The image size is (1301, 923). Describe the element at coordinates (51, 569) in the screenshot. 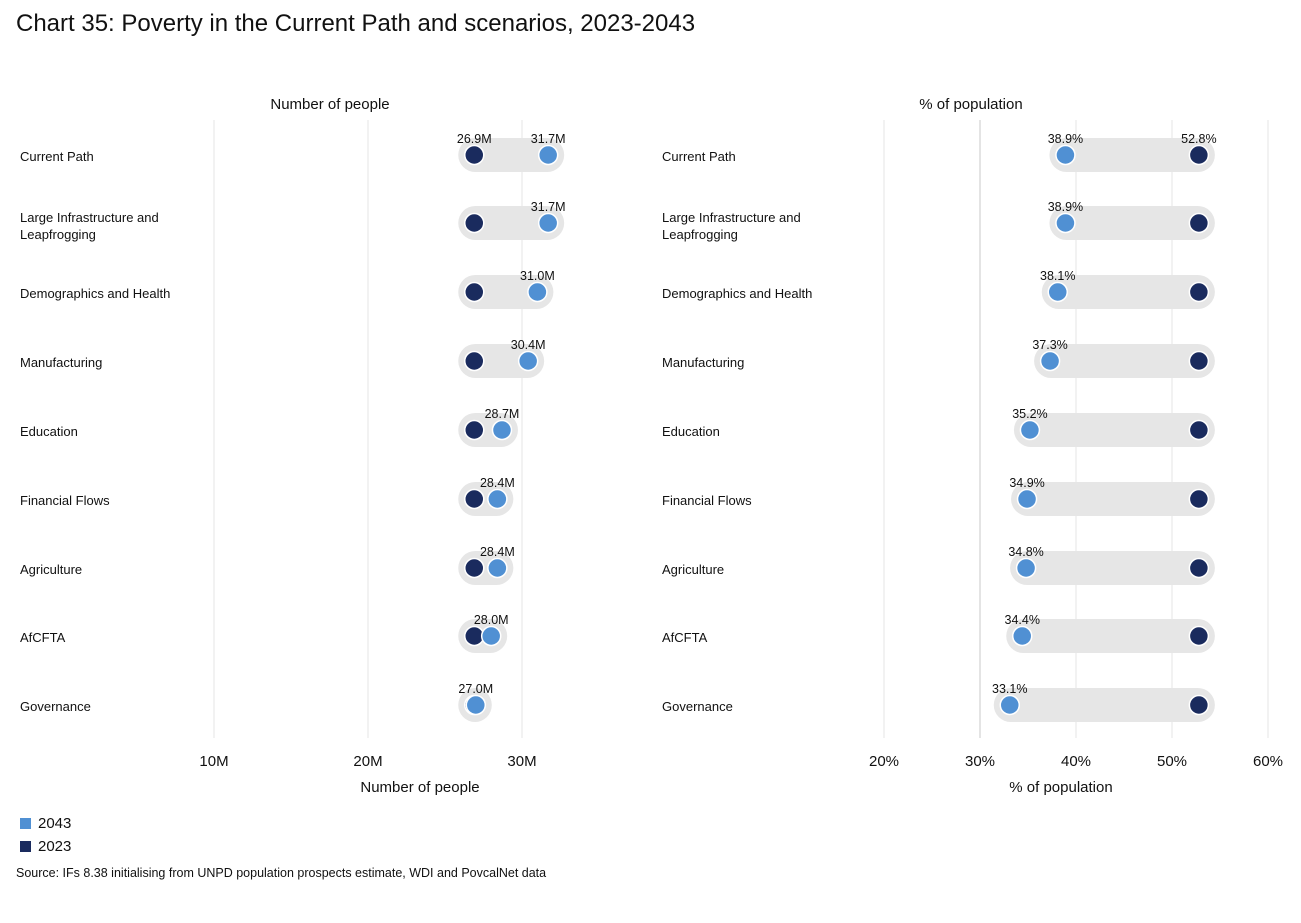

I see `panel1-category-label: Agriculture` at that location.